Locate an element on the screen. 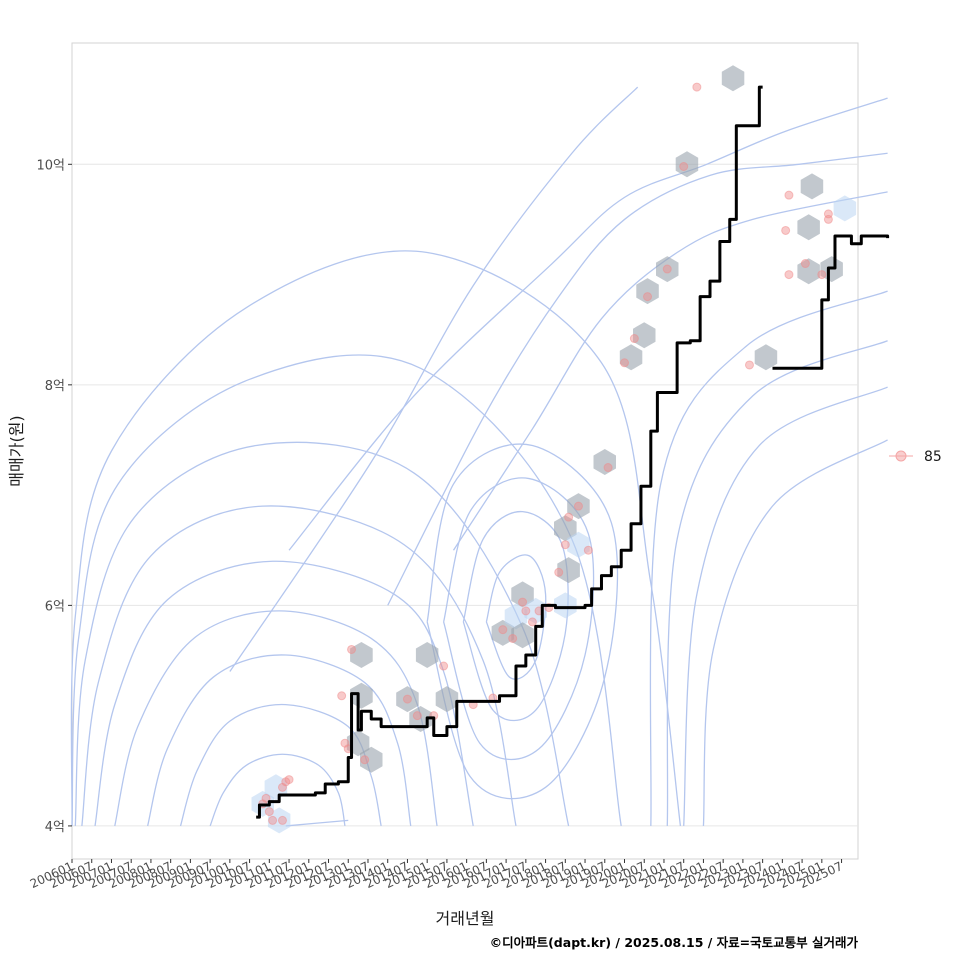 This screenshot has height=960, width=960. y-axis: 4억 6억 8억 10억 is located at coordinates (54, 496).